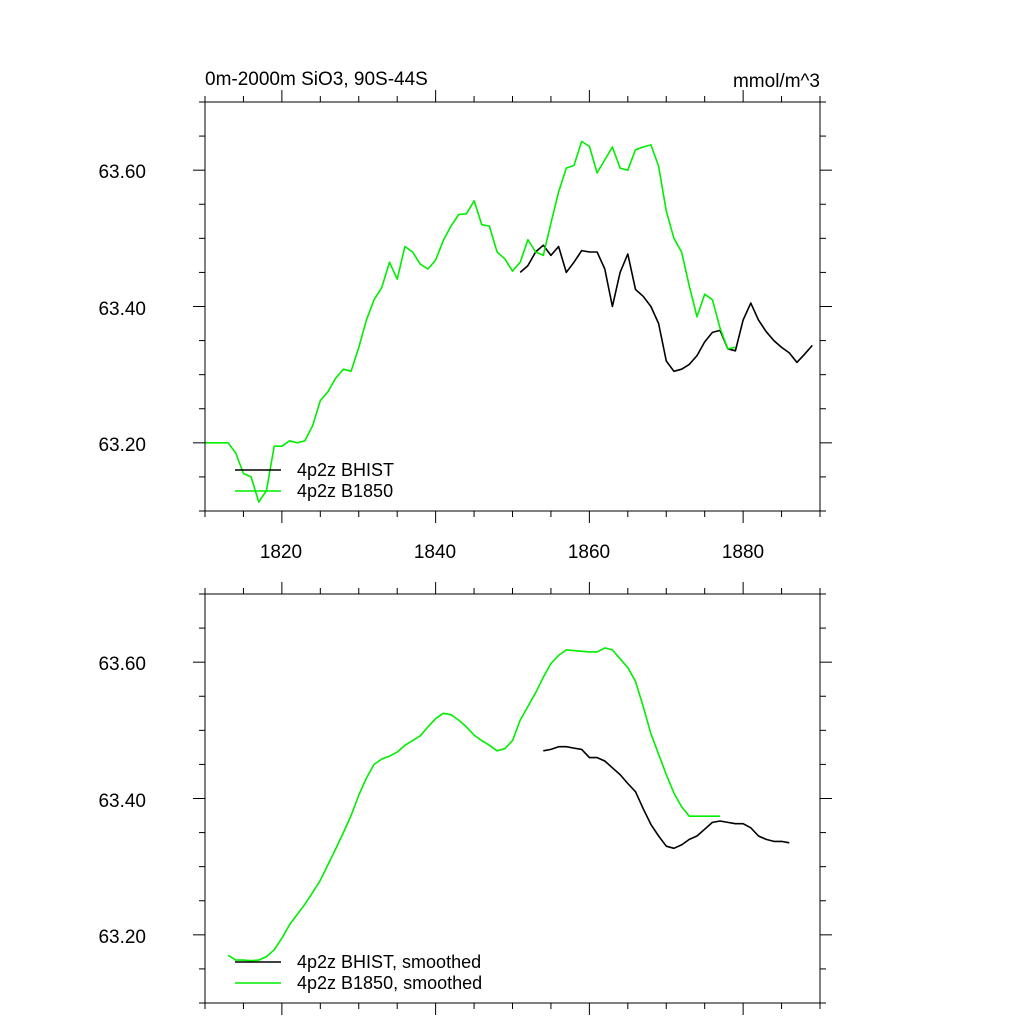  Describe the element at coordinates (281, 552) in the screenshot. I see `top-x-tick-label: 1820` at that location.